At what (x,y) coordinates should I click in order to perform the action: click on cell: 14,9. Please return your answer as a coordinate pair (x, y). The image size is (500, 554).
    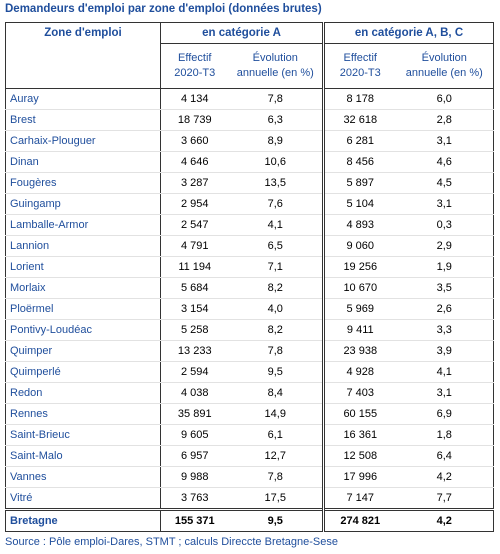
    Looking at the image, I should click on (276, 414).